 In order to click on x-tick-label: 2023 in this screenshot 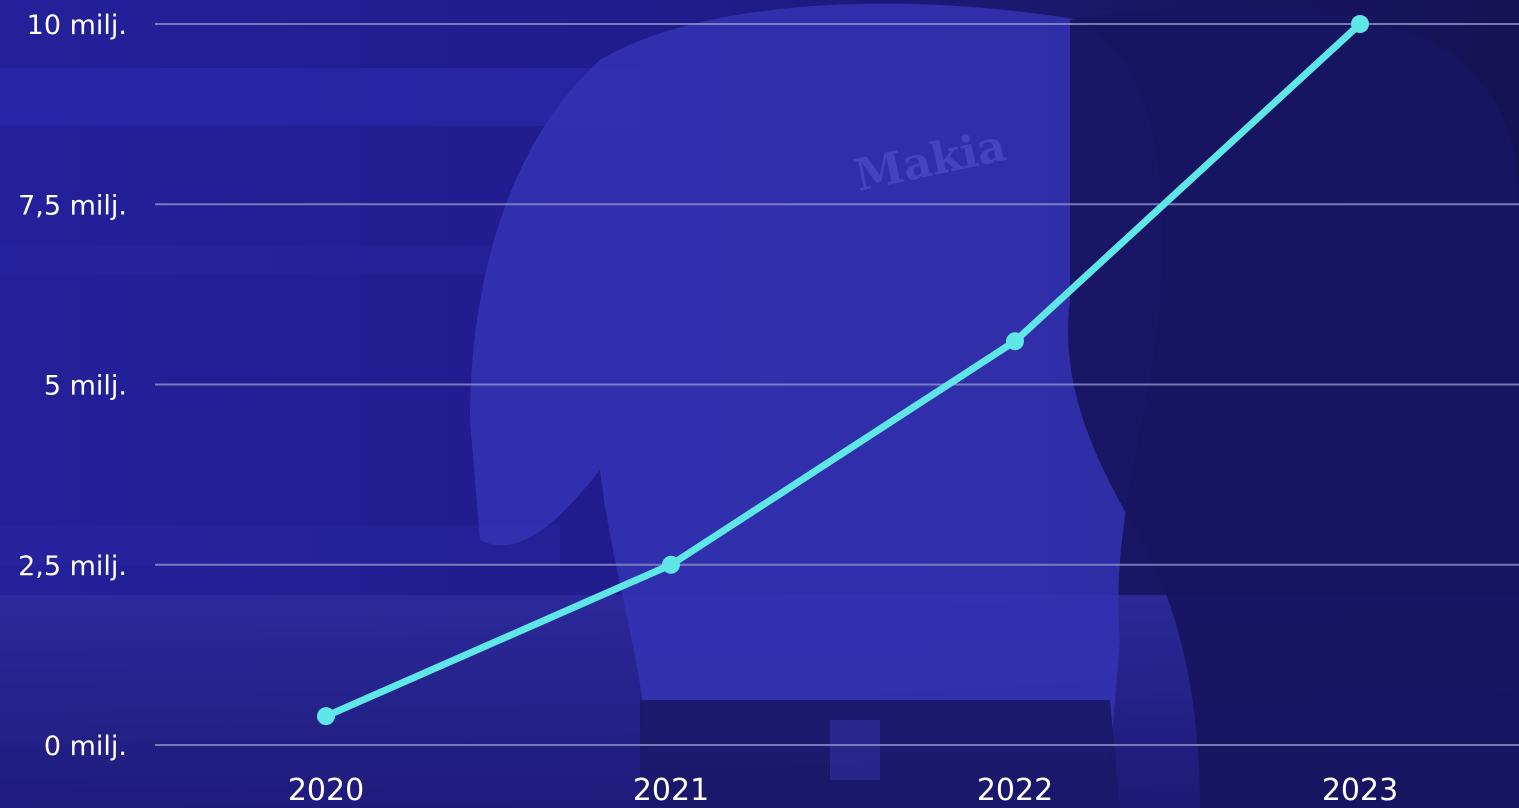, I will do `click(1360, 790)`.